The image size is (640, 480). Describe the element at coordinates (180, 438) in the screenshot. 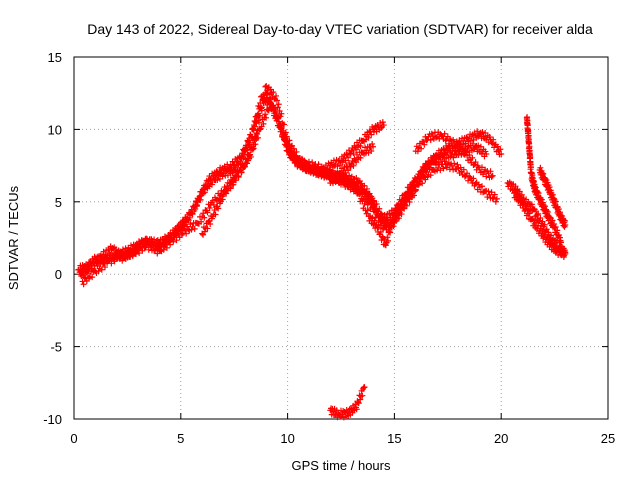

I see `x-tick-label: 5` at that location.